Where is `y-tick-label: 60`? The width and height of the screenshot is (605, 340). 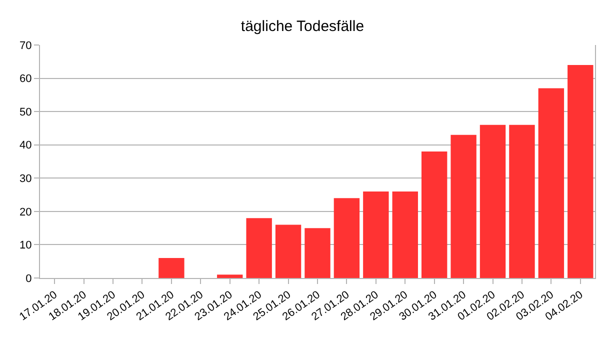 y-tick-label: 60 is located at coordinates (26, 79).